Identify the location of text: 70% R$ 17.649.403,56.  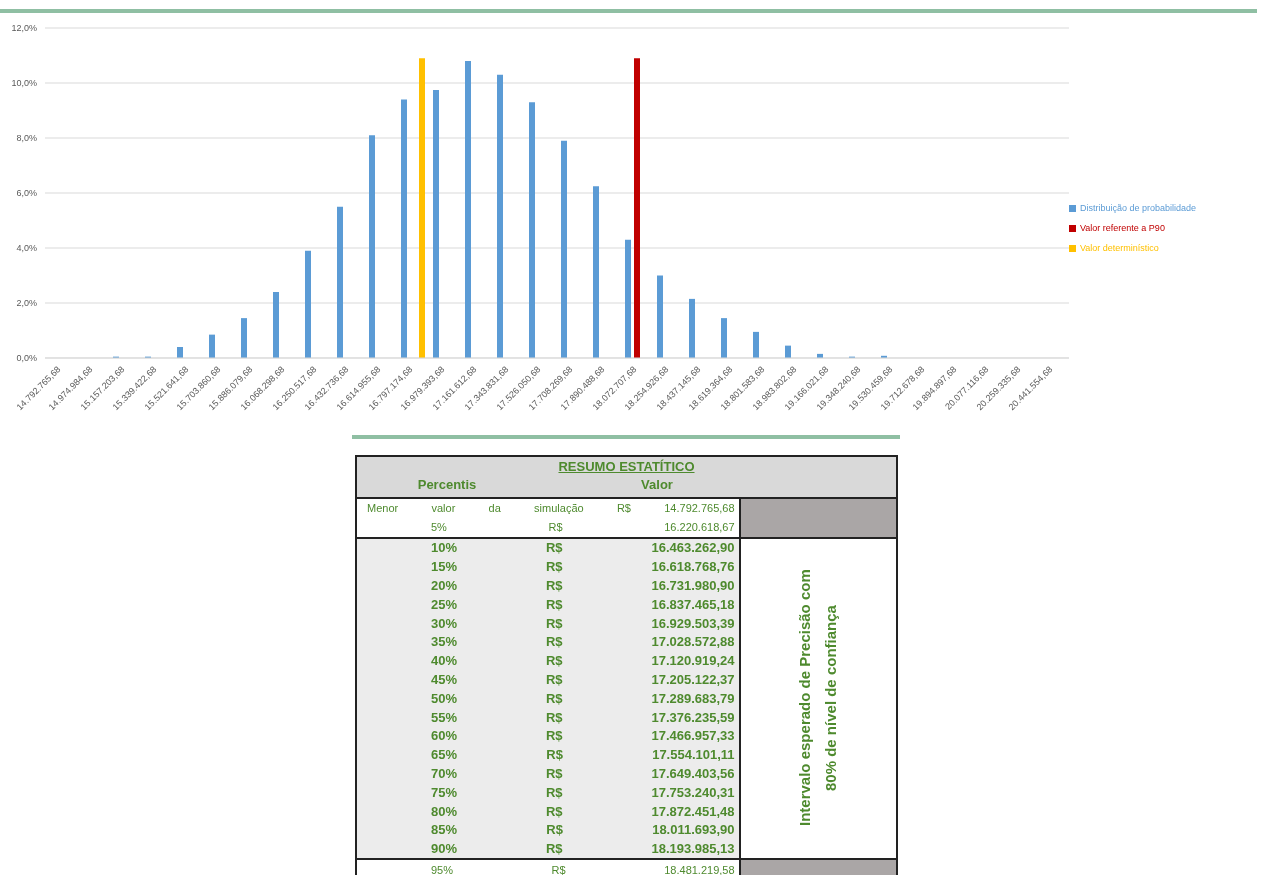
(583, 774).